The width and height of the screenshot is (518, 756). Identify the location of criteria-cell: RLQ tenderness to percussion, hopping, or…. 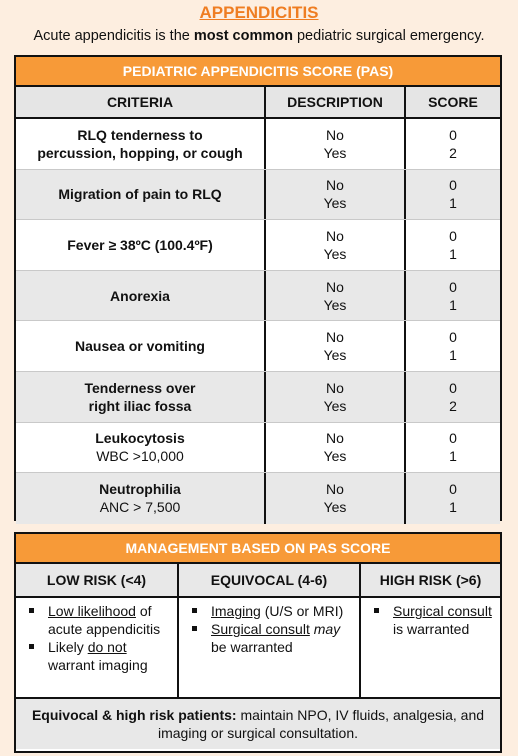
(141, 144).